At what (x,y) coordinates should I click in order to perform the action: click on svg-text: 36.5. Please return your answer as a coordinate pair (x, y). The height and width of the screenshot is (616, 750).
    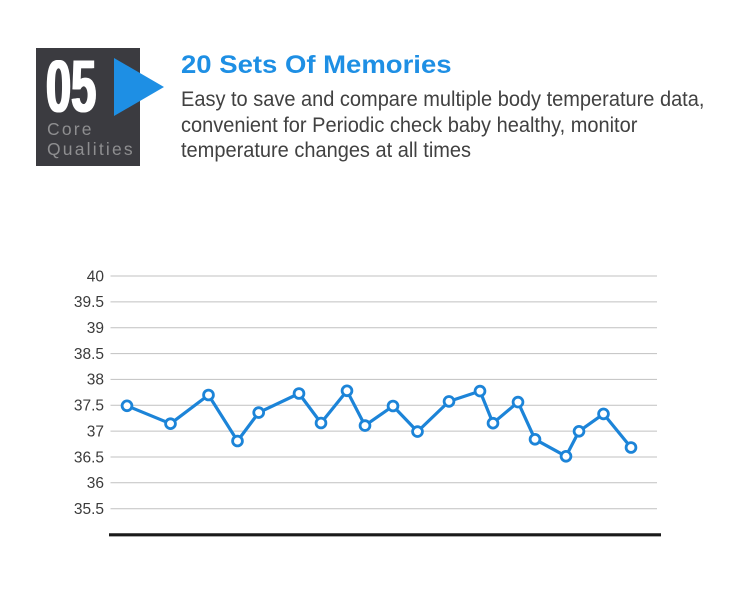
    Looking at the image, I should click on (89, 457).